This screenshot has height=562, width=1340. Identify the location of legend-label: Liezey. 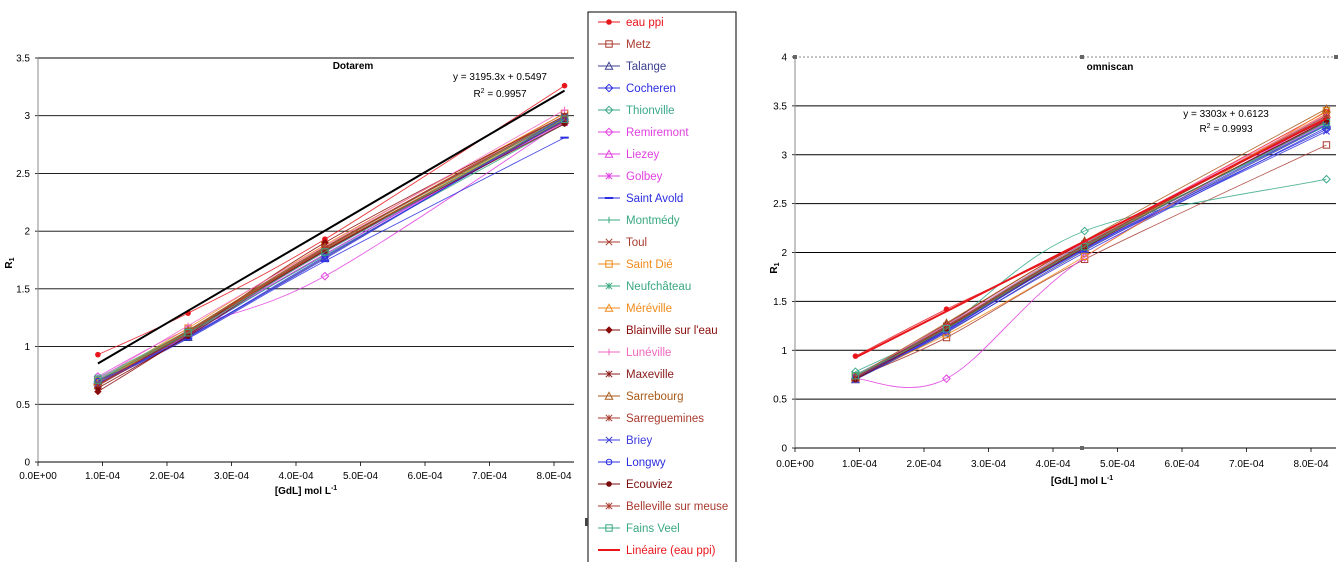
(642, 155).